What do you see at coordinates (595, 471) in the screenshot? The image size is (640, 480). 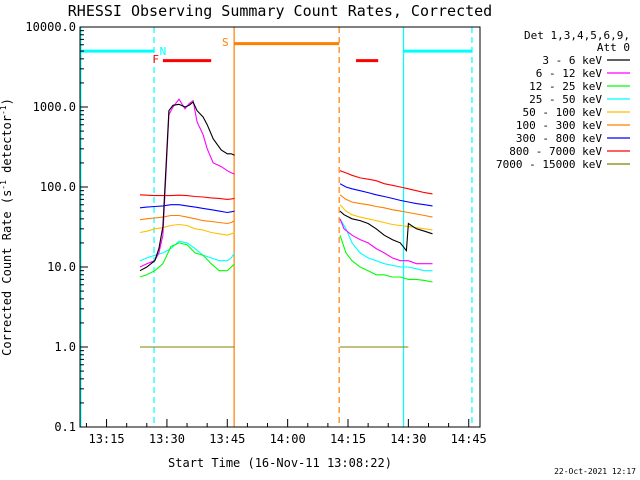 I see `timestamp: 22-Oct-2021 12:17` at bounding box center [595, 471].